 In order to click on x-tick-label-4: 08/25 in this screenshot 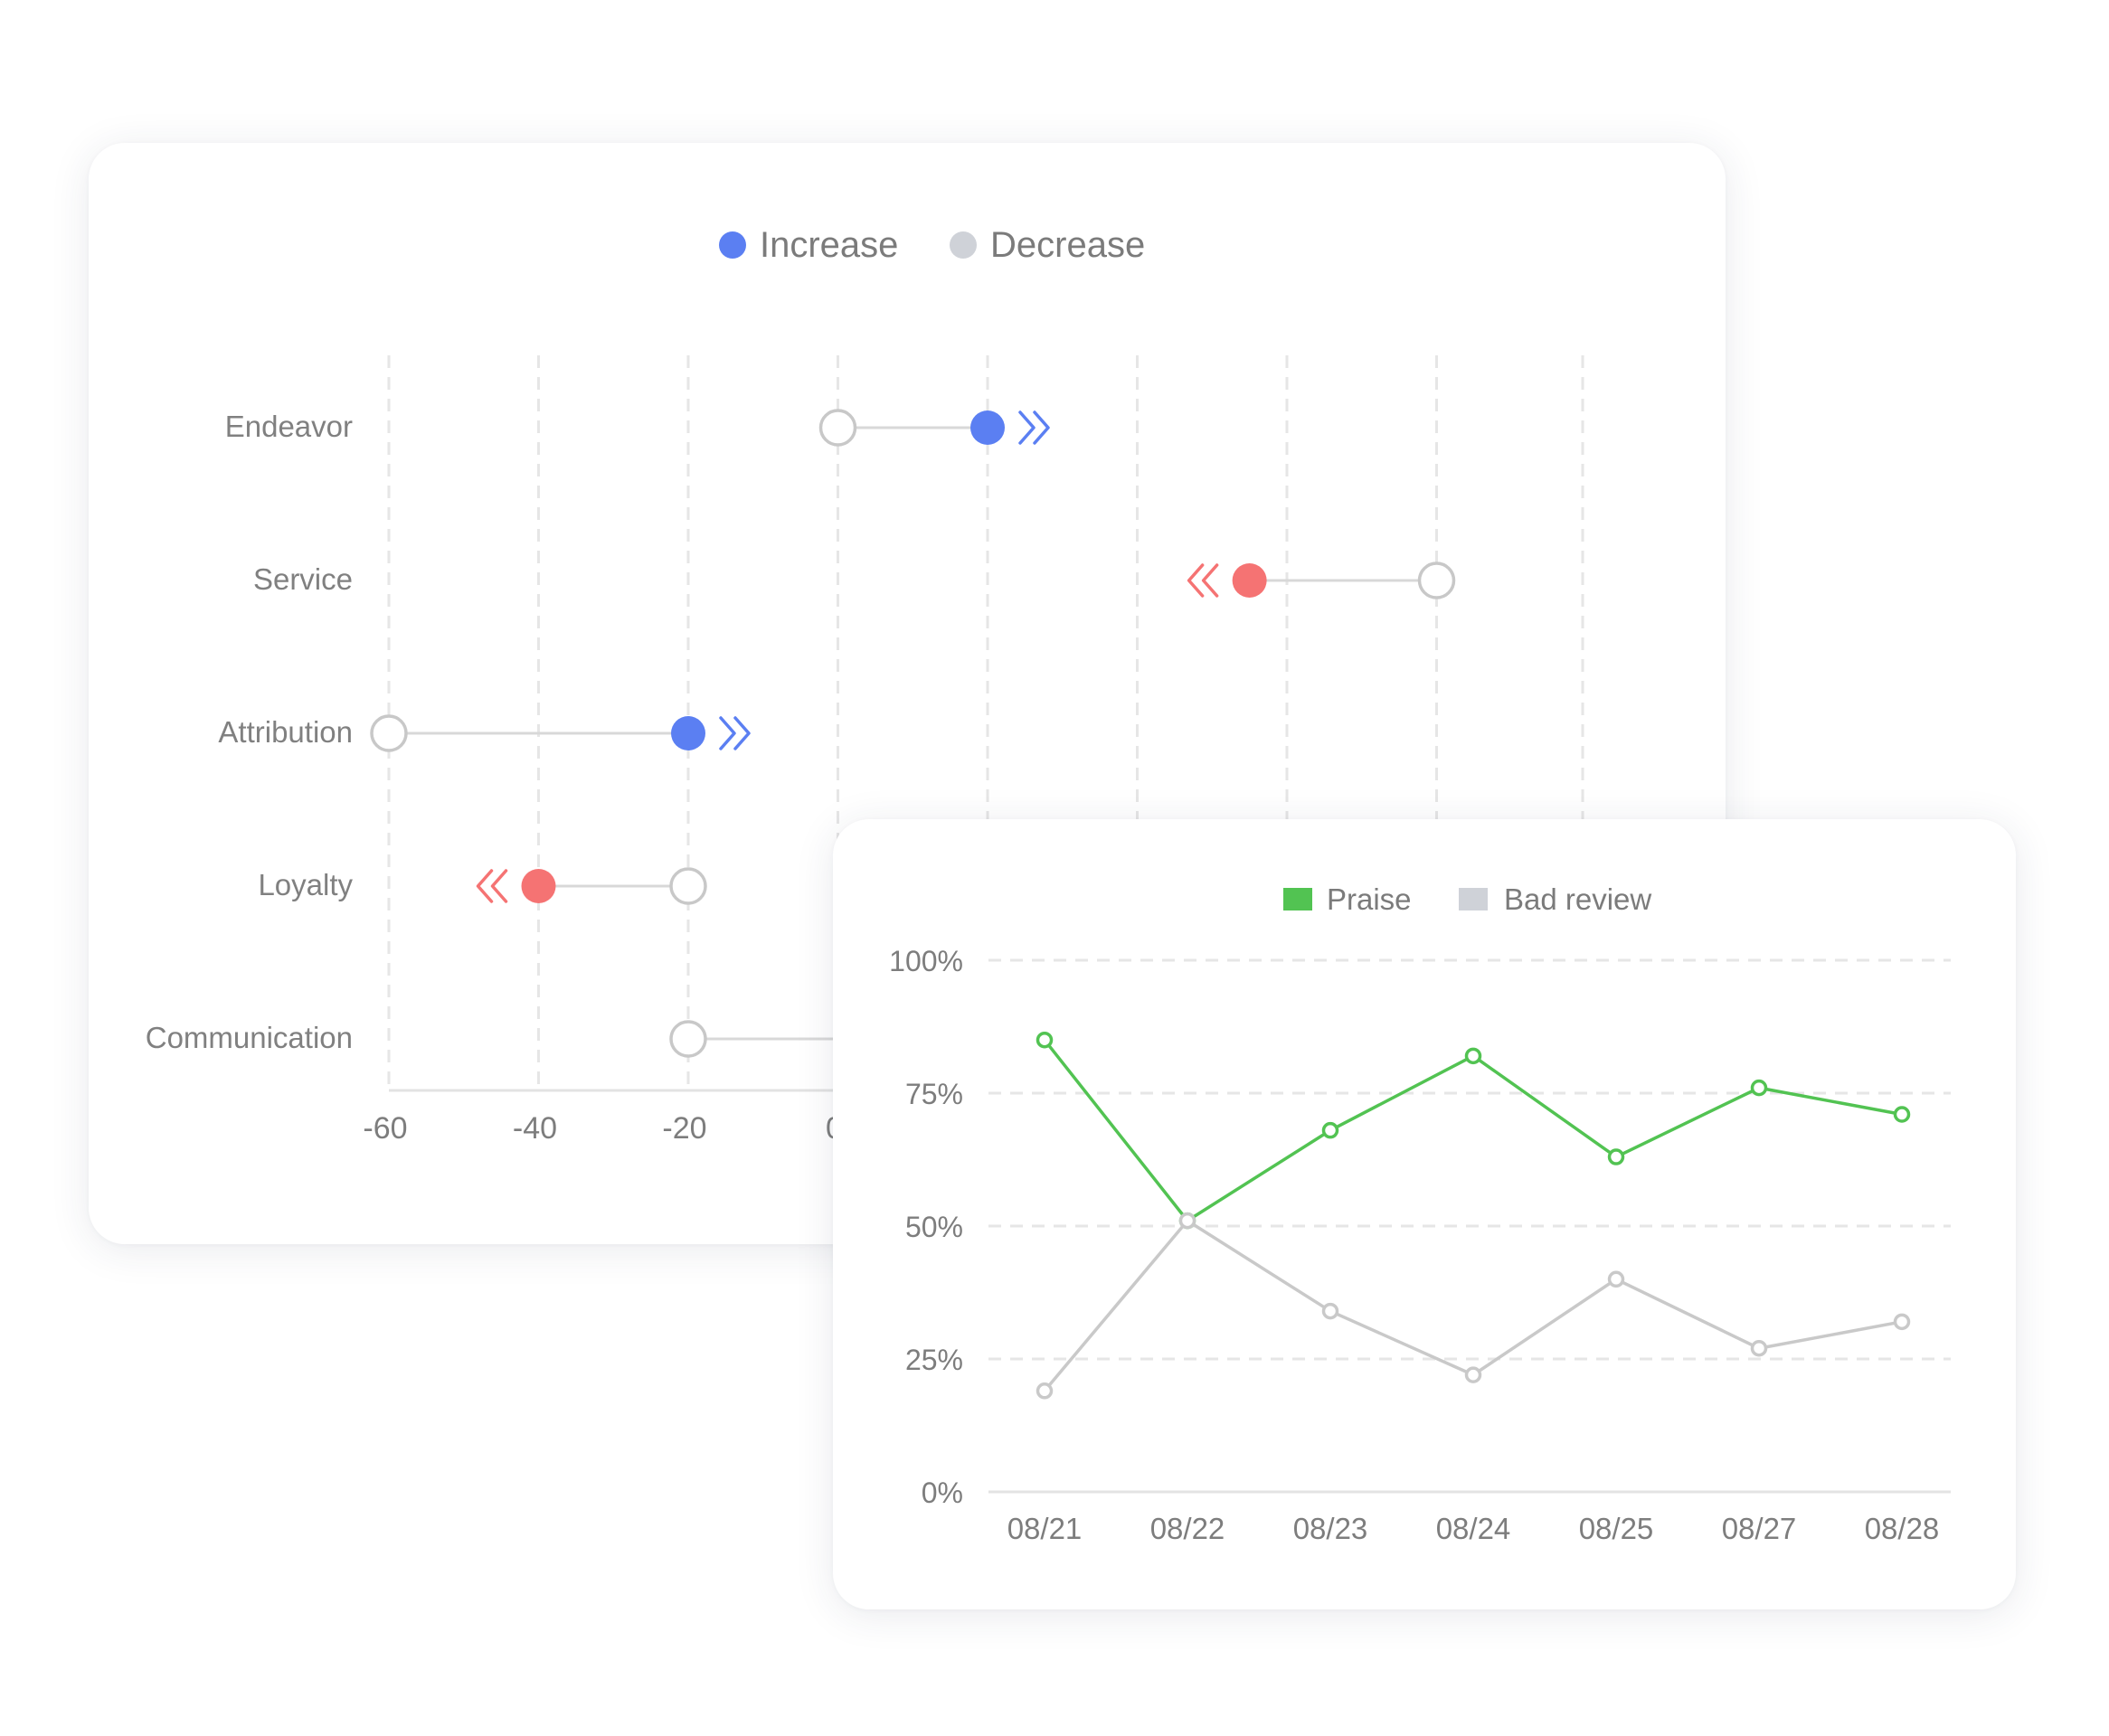, I will do `click(1617, 1529)`.